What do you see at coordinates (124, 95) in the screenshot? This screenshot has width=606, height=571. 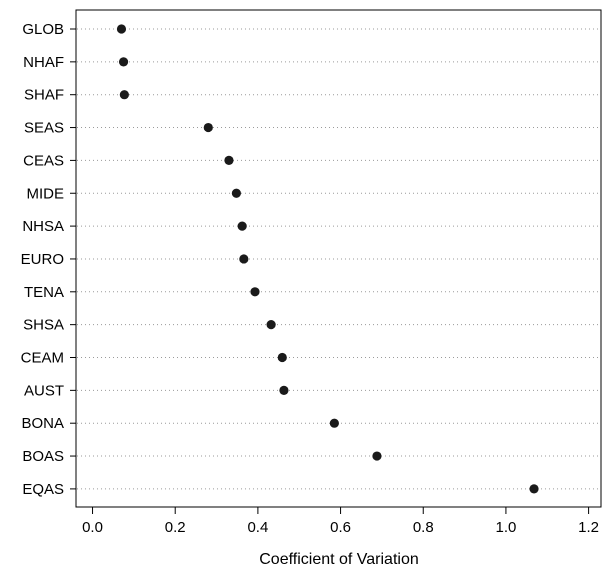 I see `data-point-shaf` at bounding box center [124, 95].